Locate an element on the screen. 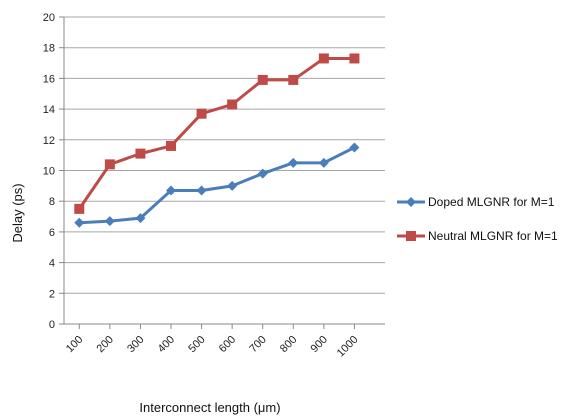 The image size is (574, 419). x-tick-label: 100 is located at coordinates (74, 344).